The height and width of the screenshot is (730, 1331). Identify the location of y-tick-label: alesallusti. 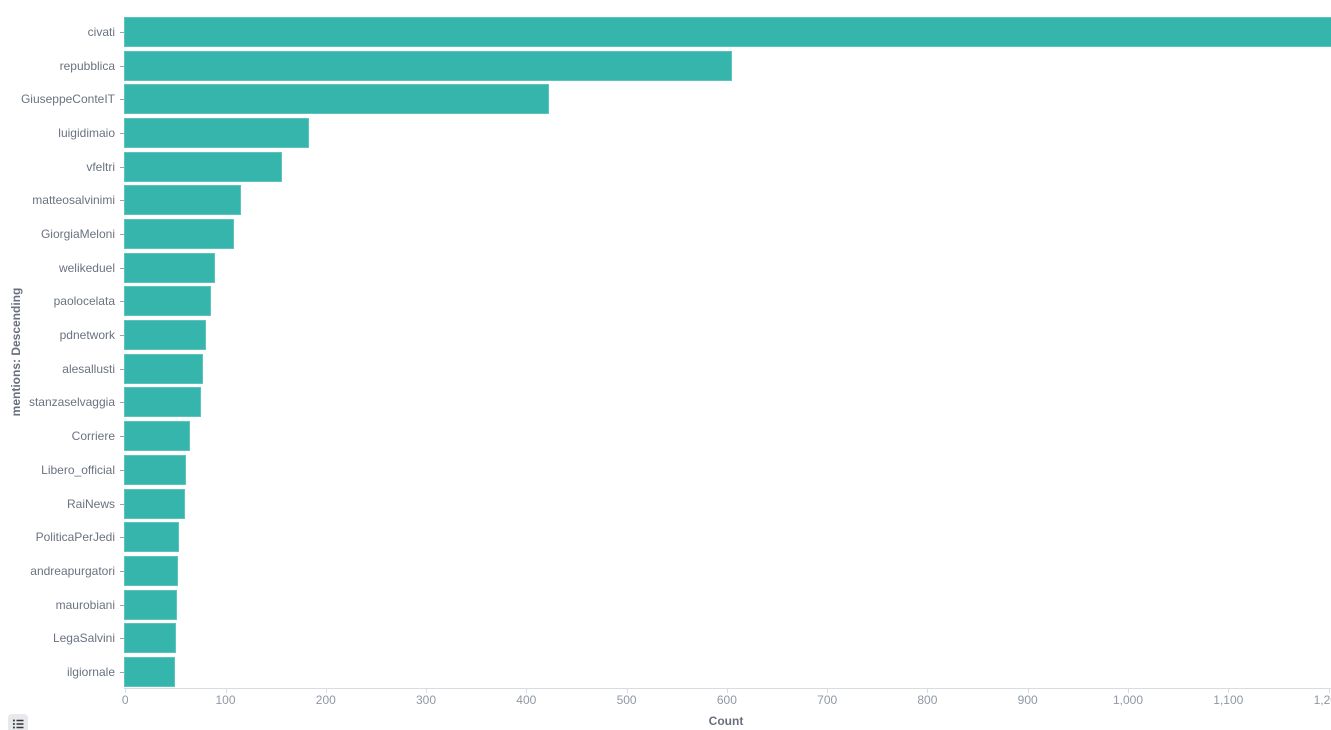
(88, 368).